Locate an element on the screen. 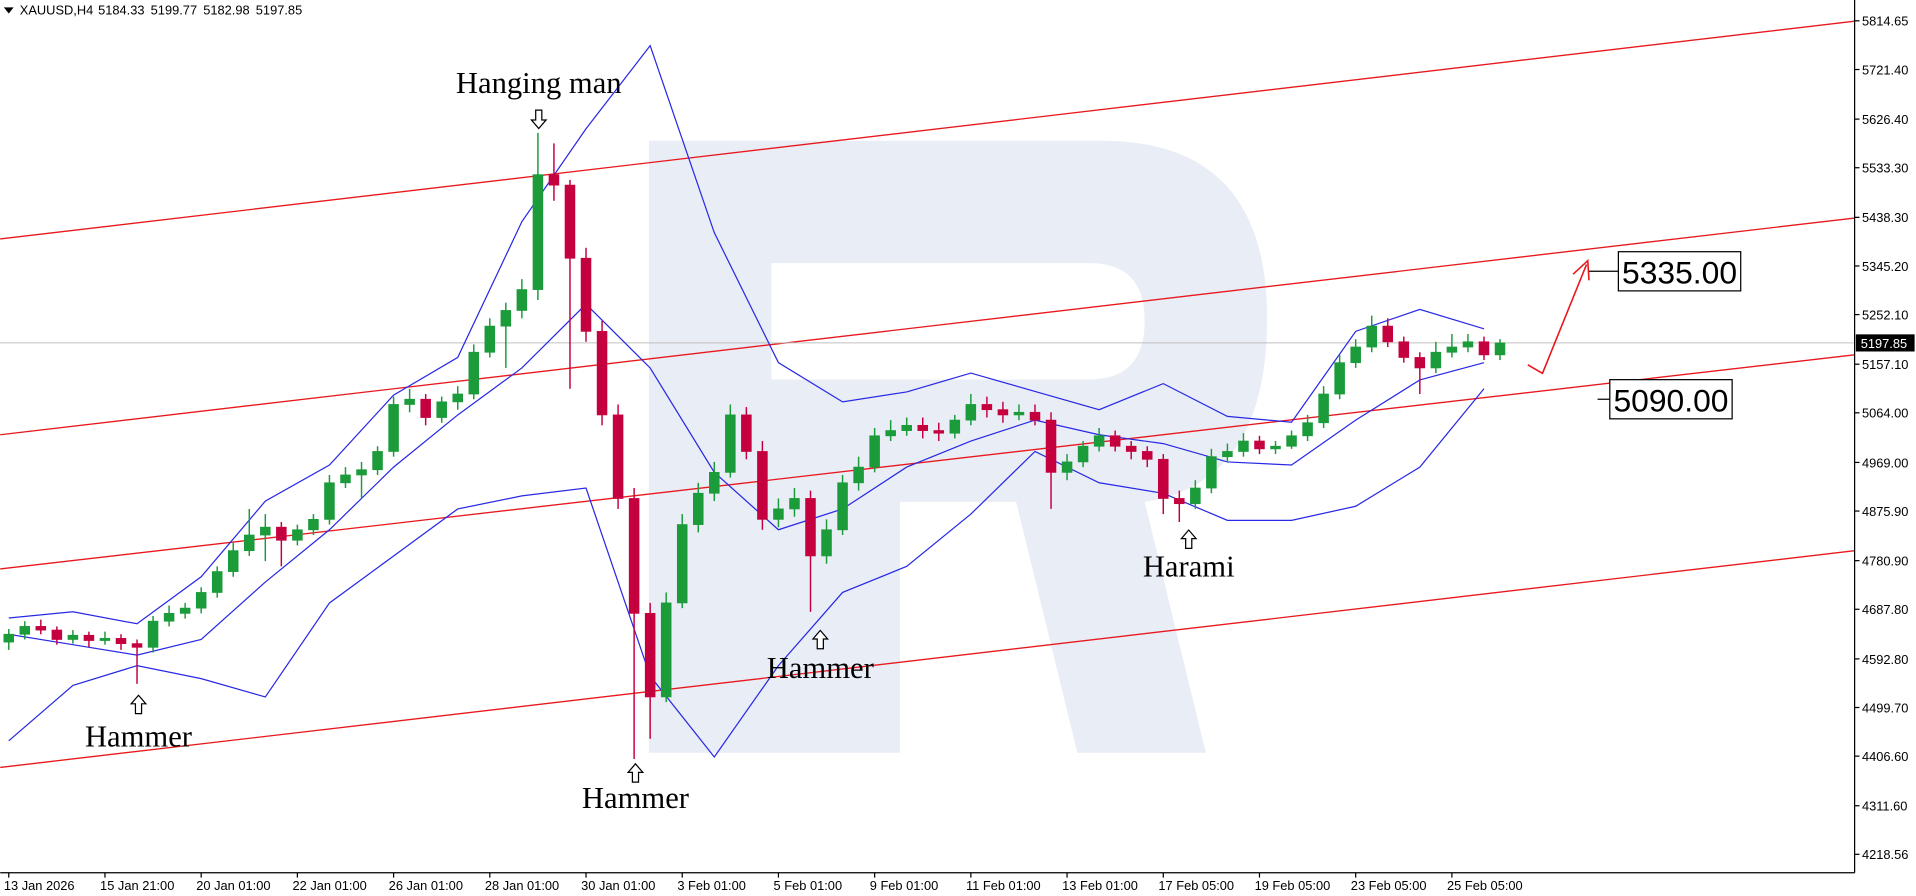  y-tick-label: 5533.30 is located at coordinates (1885, 168).